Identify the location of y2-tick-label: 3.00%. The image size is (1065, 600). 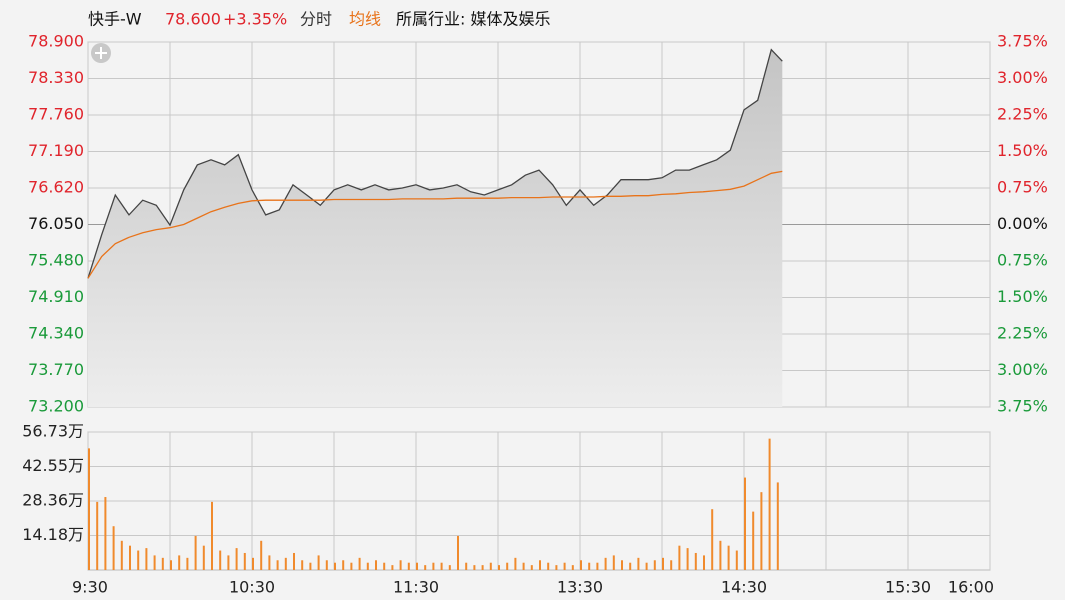
(1022, 77).